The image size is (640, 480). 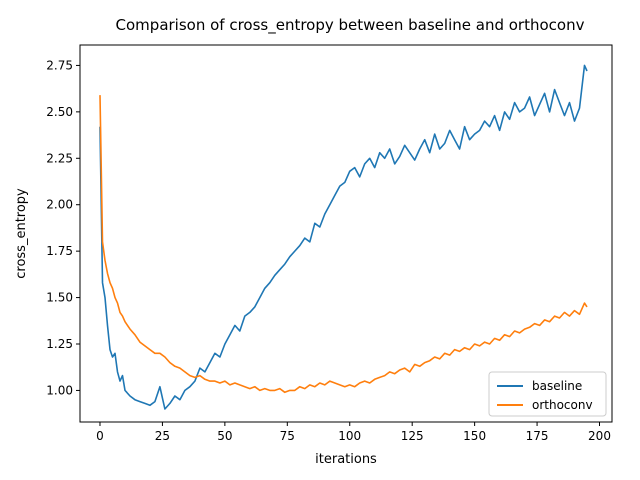 What do you see at coordinates (21, 233) in the screenshot?
I see `y-axis-label: cross_entropy` at bounding box center [21, 233].